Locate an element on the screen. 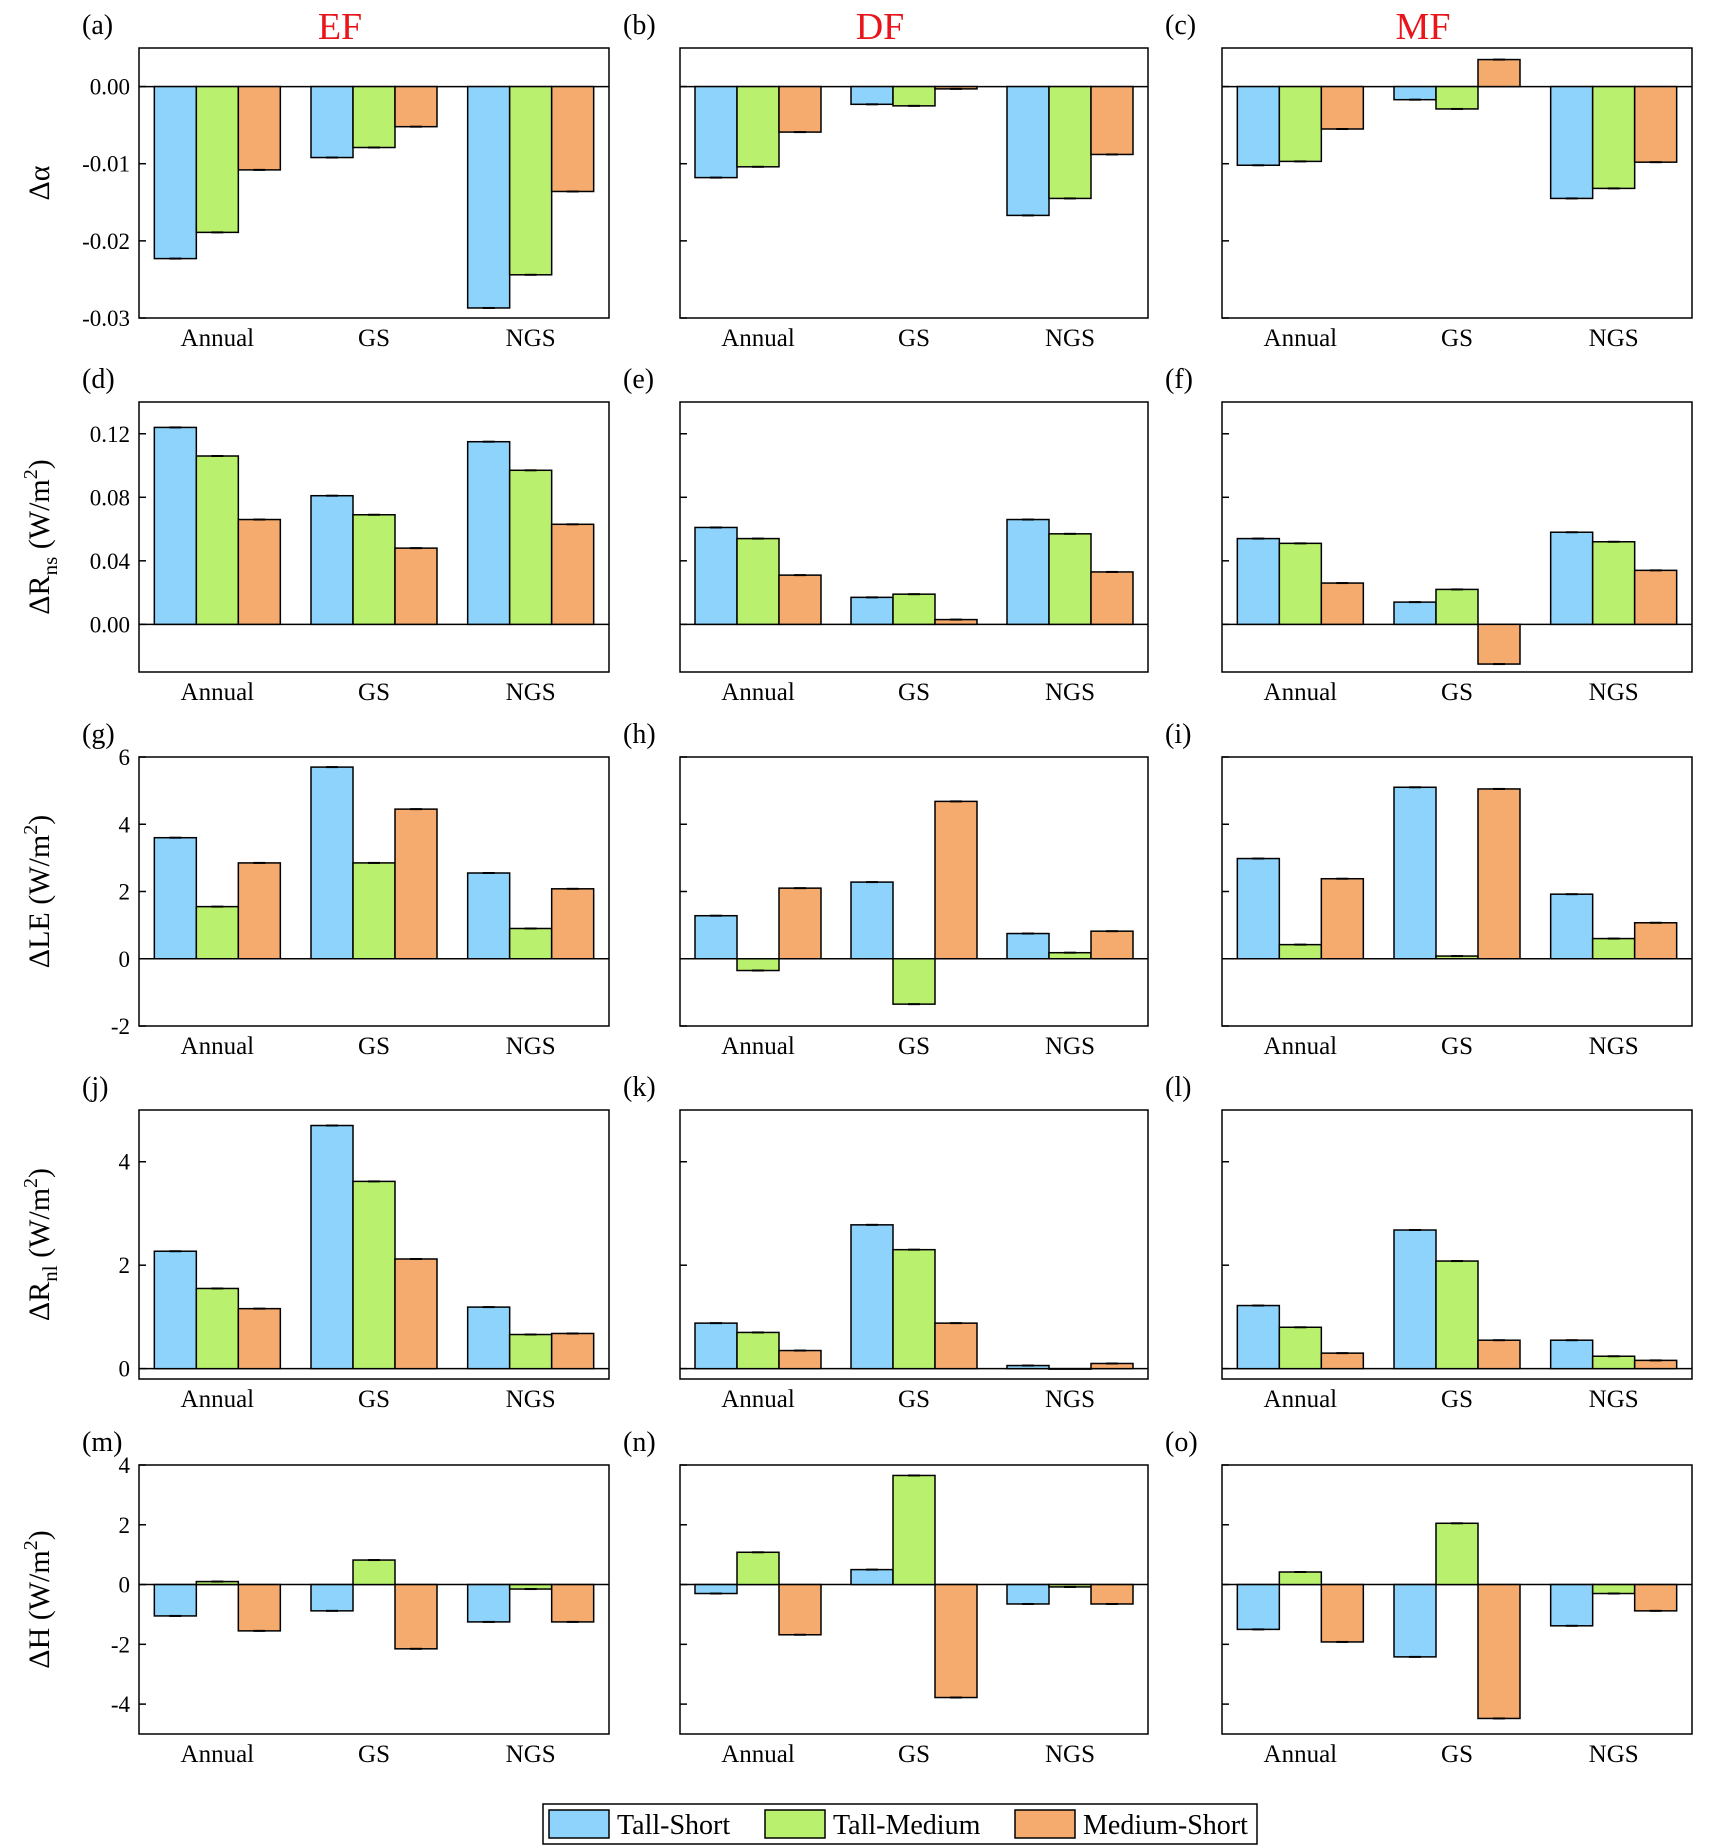 This screenshot has width=1725, height=1847. legend-swatch-tall-short is located at coordinates (579, 1824).